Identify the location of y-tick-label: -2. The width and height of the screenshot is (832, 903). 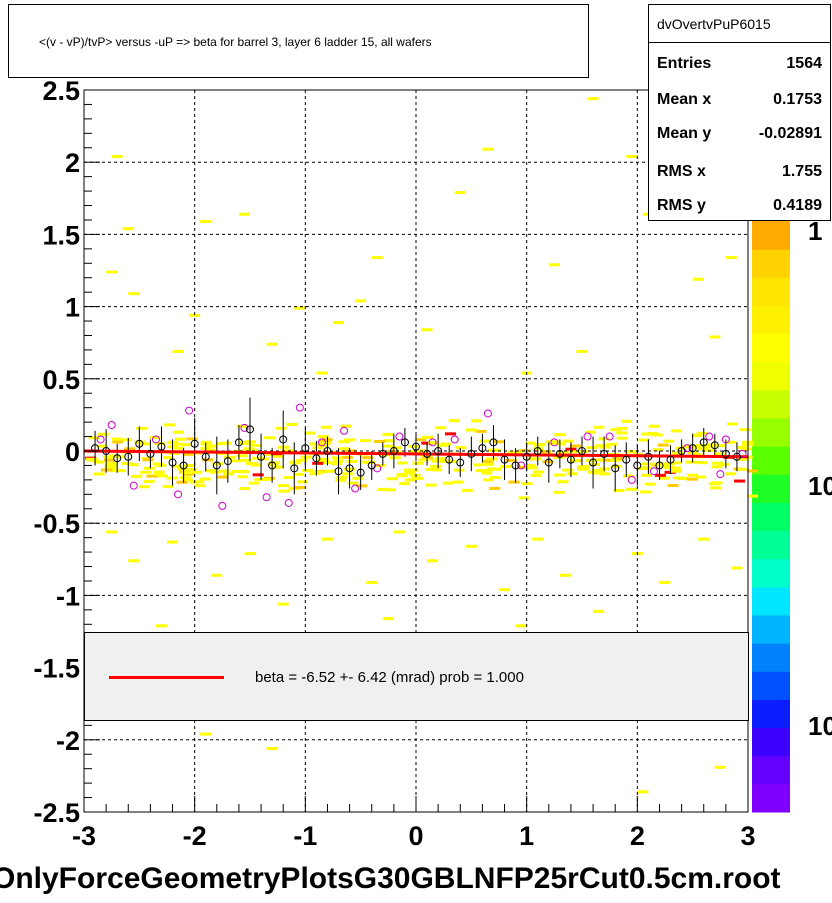
(68, 741).